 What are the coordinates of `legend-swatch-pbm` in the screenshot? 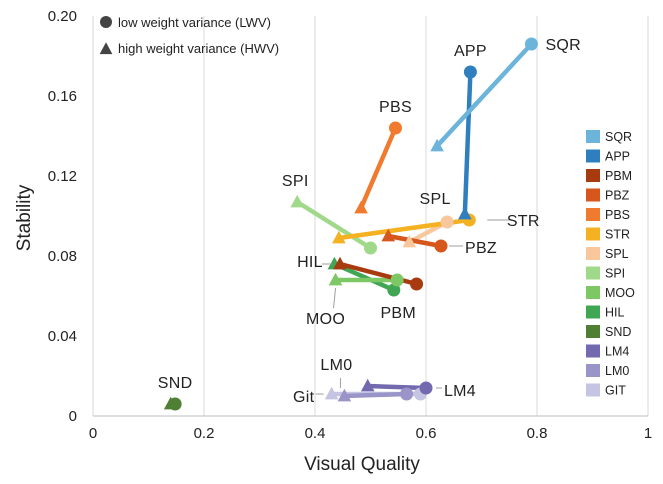 It's located at (593, 175).